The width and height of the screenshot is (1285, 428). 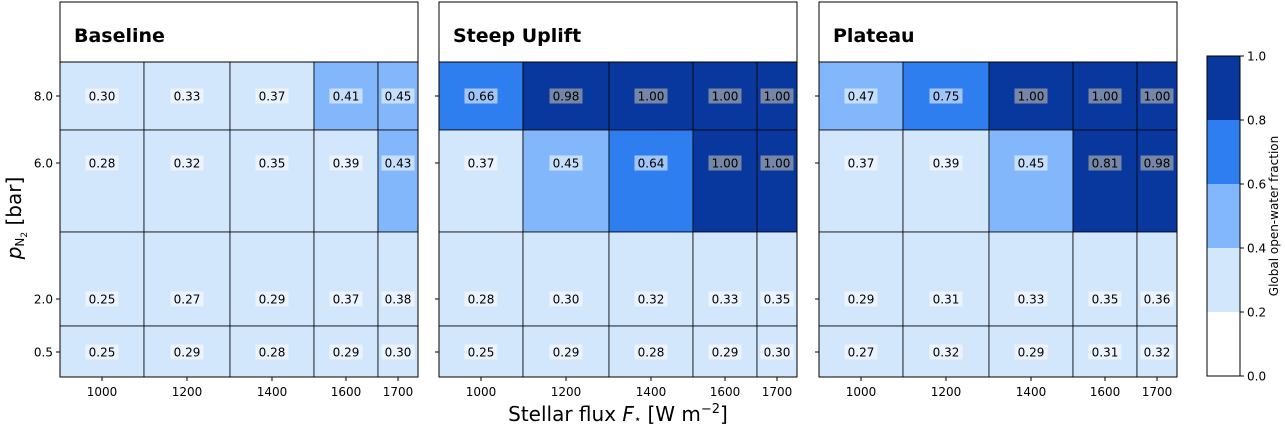 What do you see at coordinates (187, 392) in the screenshot?
I see `x-tick-label: 1200` at bounding box center [187, 392].